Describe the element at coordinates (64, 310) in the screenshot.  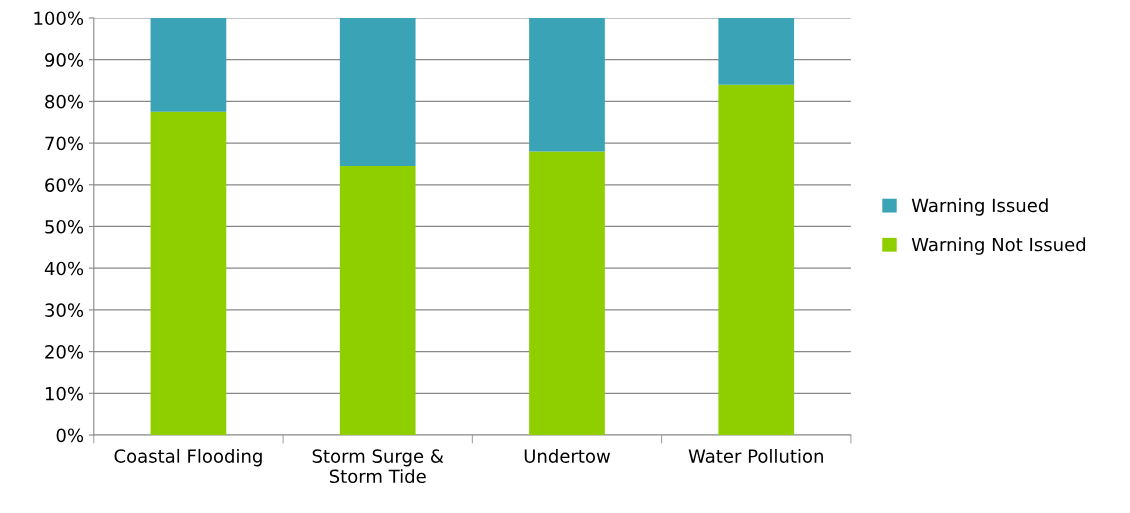
I see `y-tick-label: 30%` at that location.